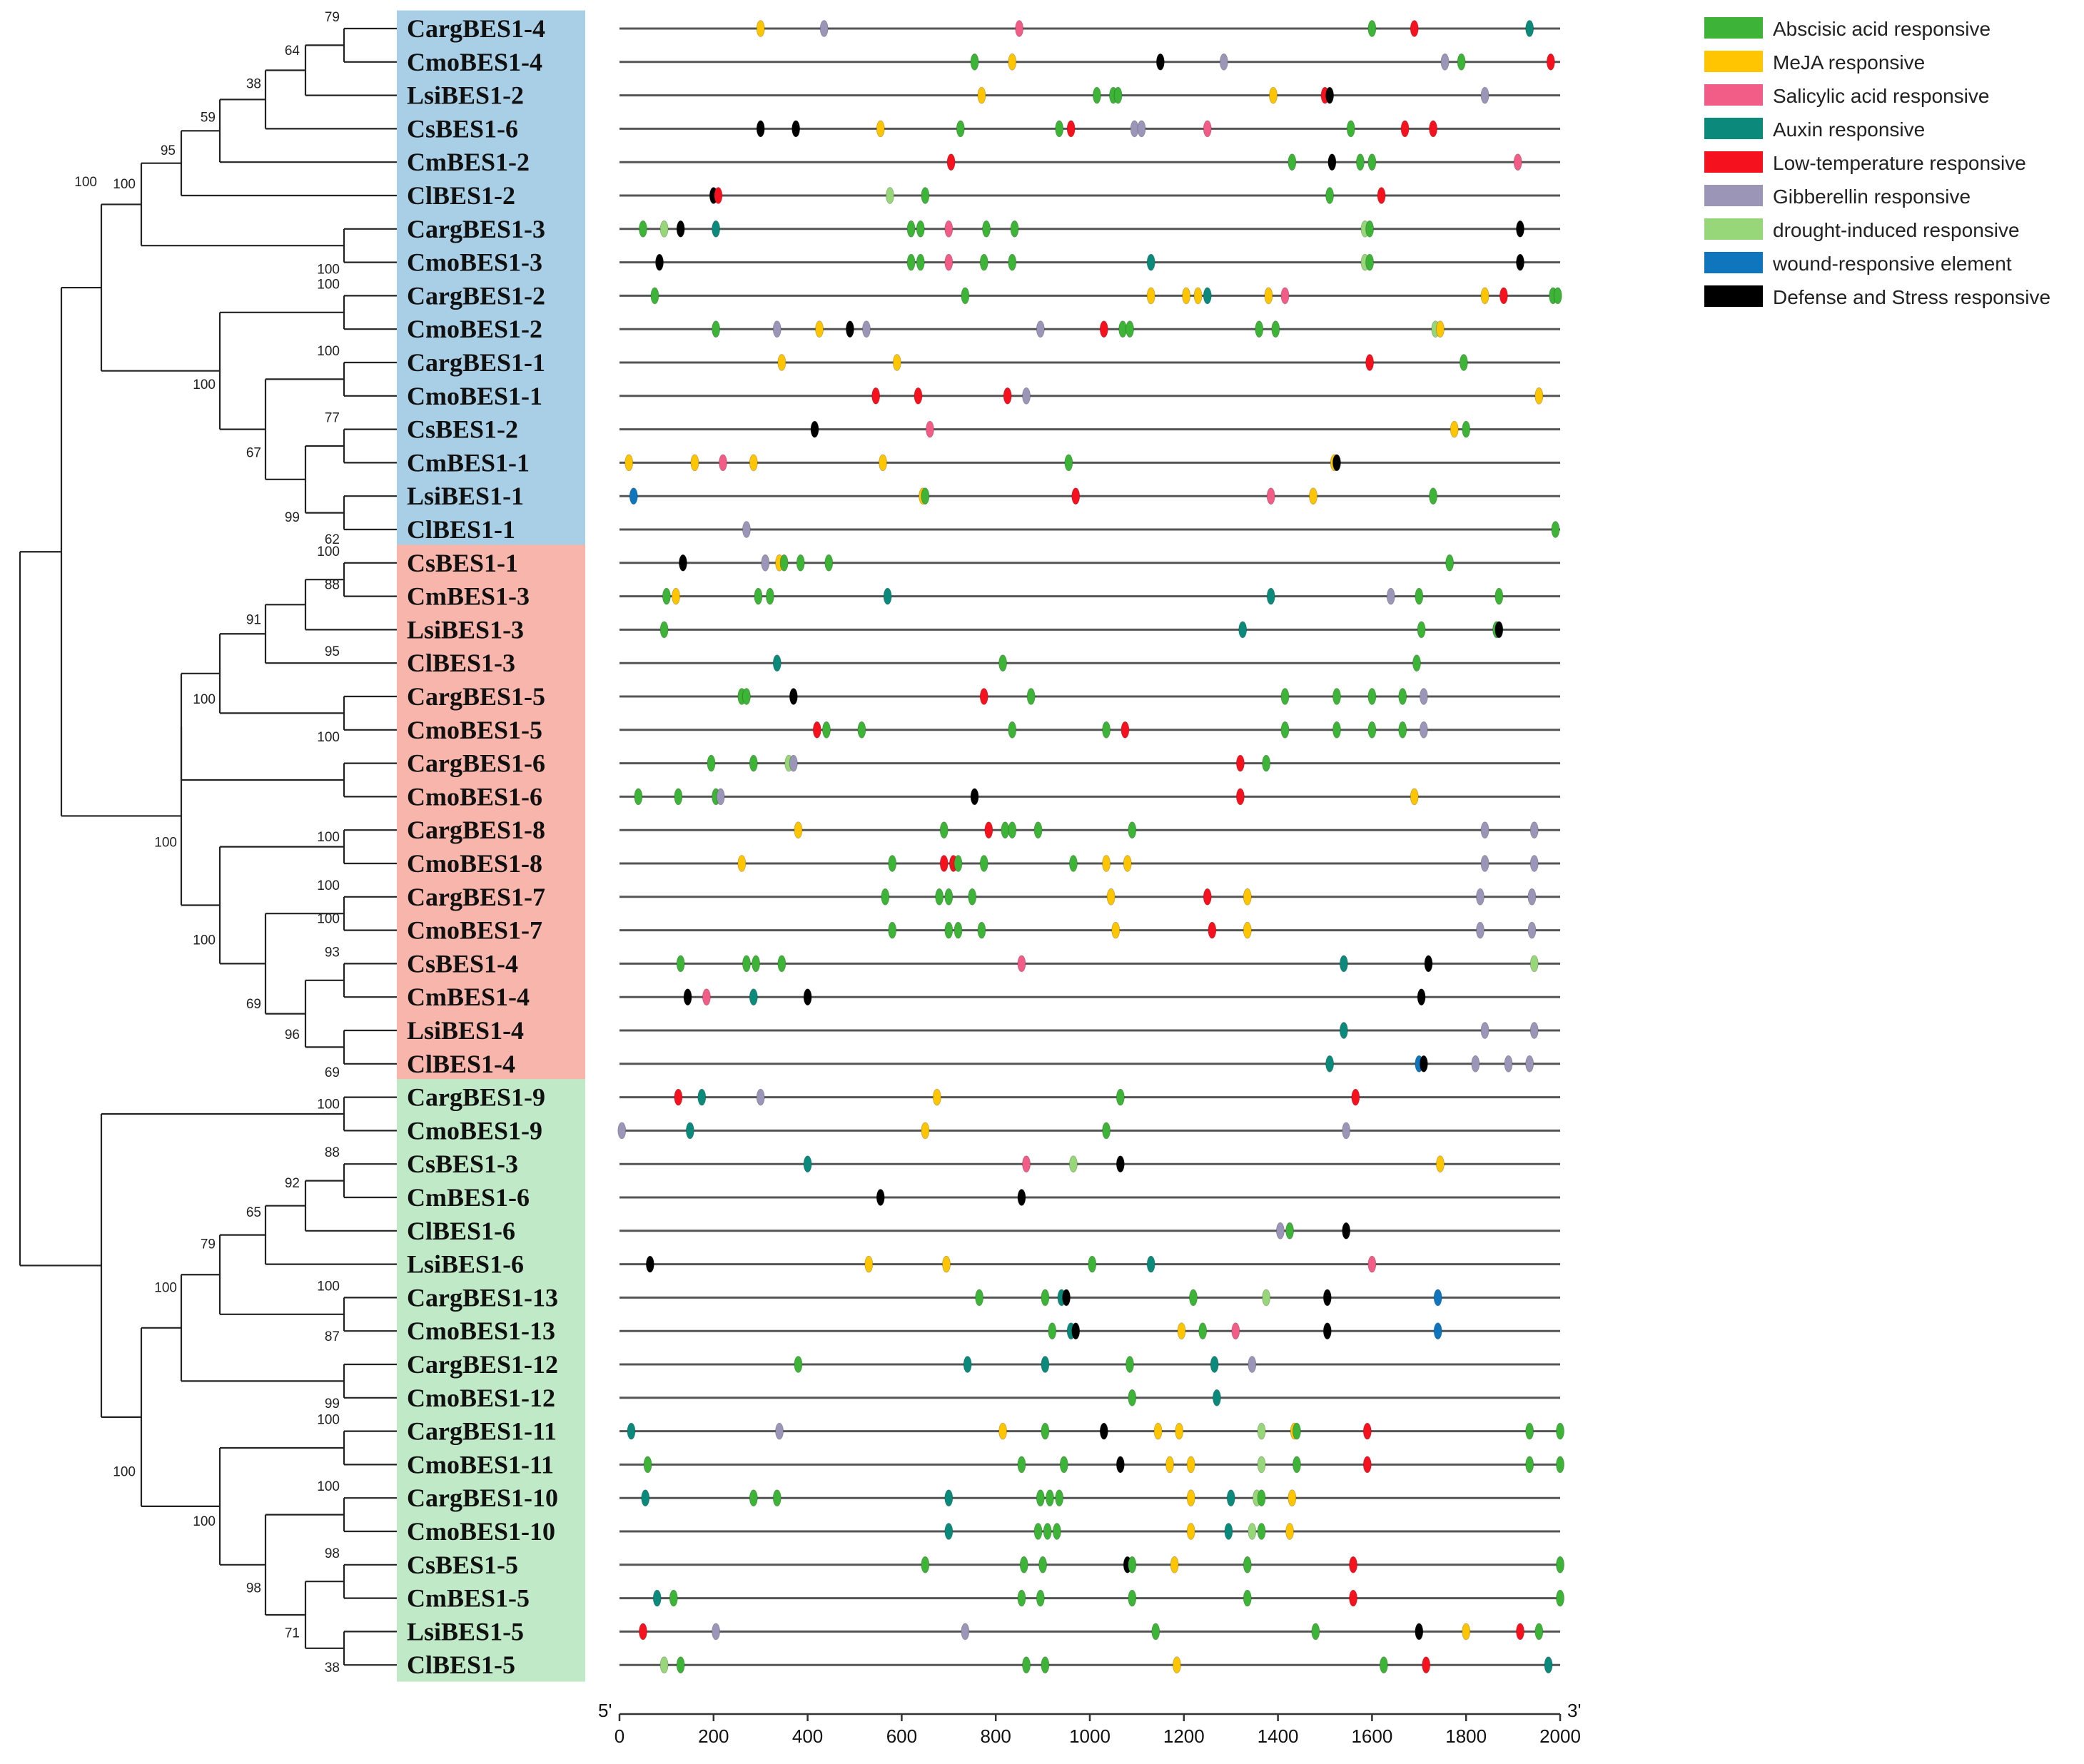 Image resolution: width=2084 pixels, height=1764 pixels. What do you see at coordinates (605, 1710) in the screenshot?
I see `five-prime-label: 5'` at bounding box center [605, 1710].